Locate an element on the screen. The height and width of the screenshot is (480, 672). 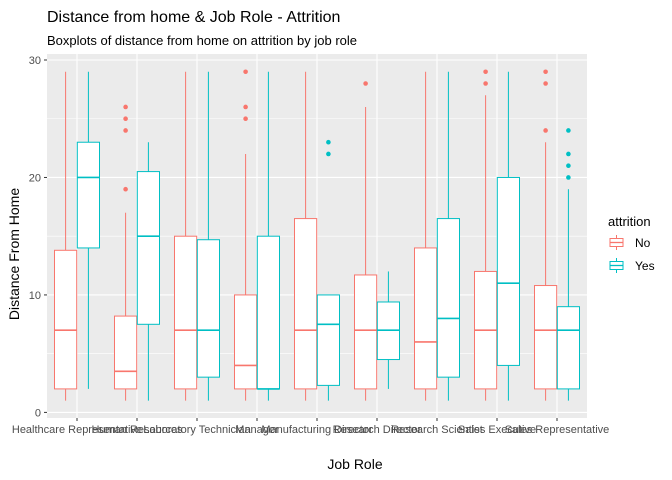
x-tick-label: Sales Representative is located at coordinates (557, 430).